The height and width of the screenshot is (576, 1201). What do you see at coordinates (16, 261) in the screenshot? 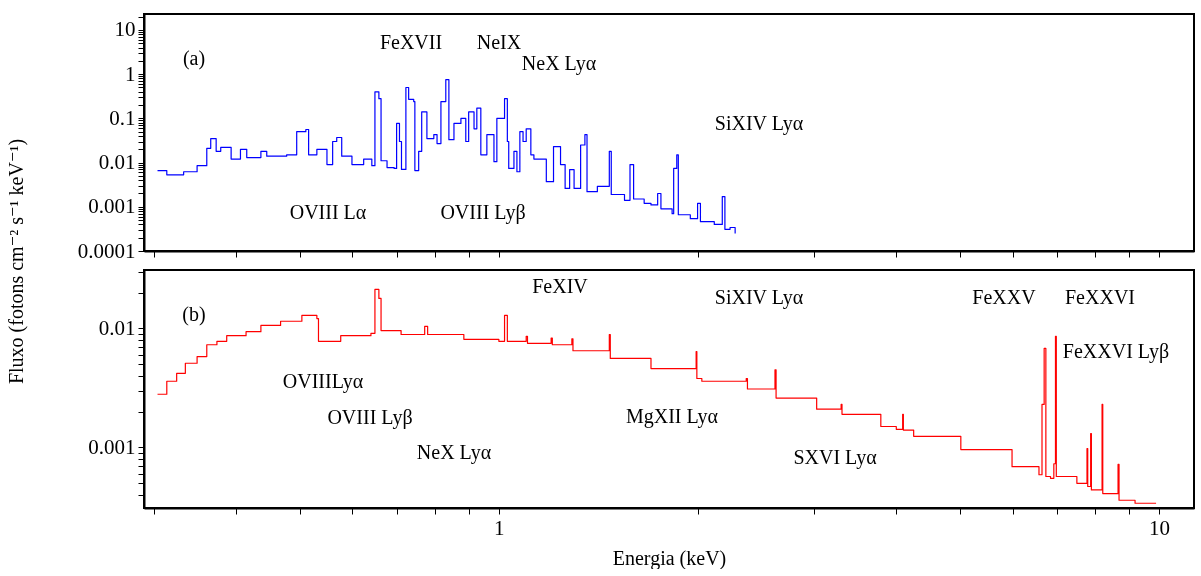
I see `y-axis-title: Fluxo (fotons cm⁻² s⁻¹ keV⁻¹)` at bounding box center [16, 261].